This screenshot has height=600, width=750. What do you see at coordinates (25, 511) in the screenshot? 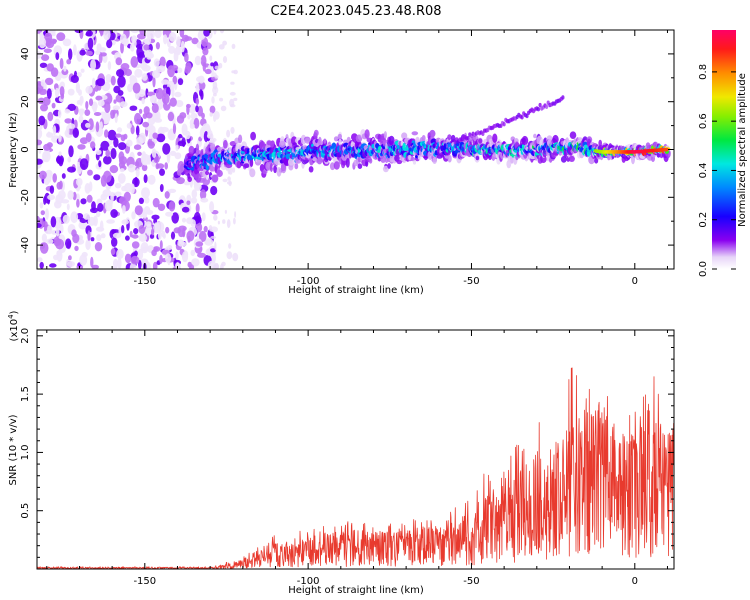
I see `snr-ytick-label: 0.5` at bounding box center [25, 511].